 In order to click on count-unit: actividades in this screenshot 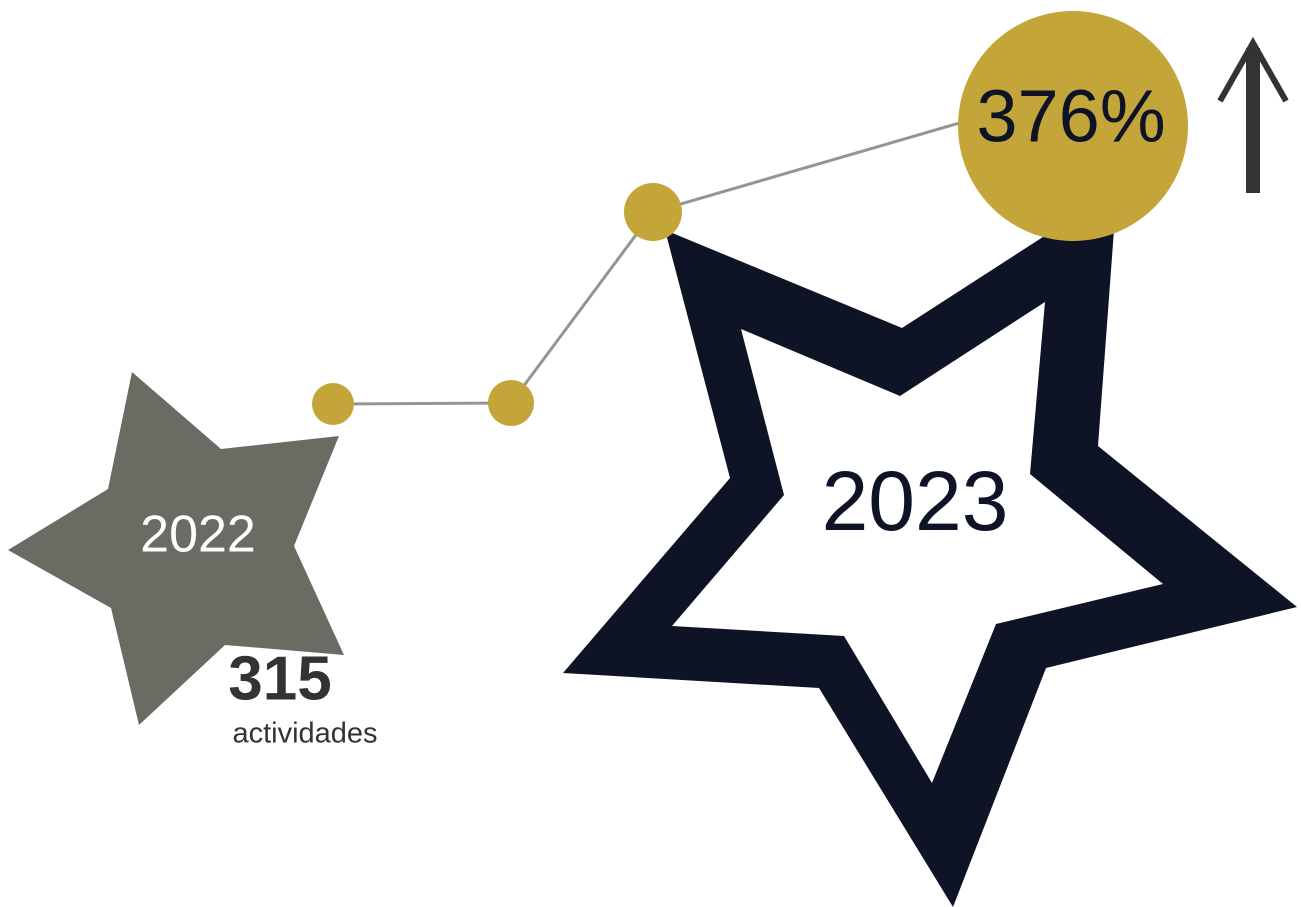, I will do `click(304, 734)`.